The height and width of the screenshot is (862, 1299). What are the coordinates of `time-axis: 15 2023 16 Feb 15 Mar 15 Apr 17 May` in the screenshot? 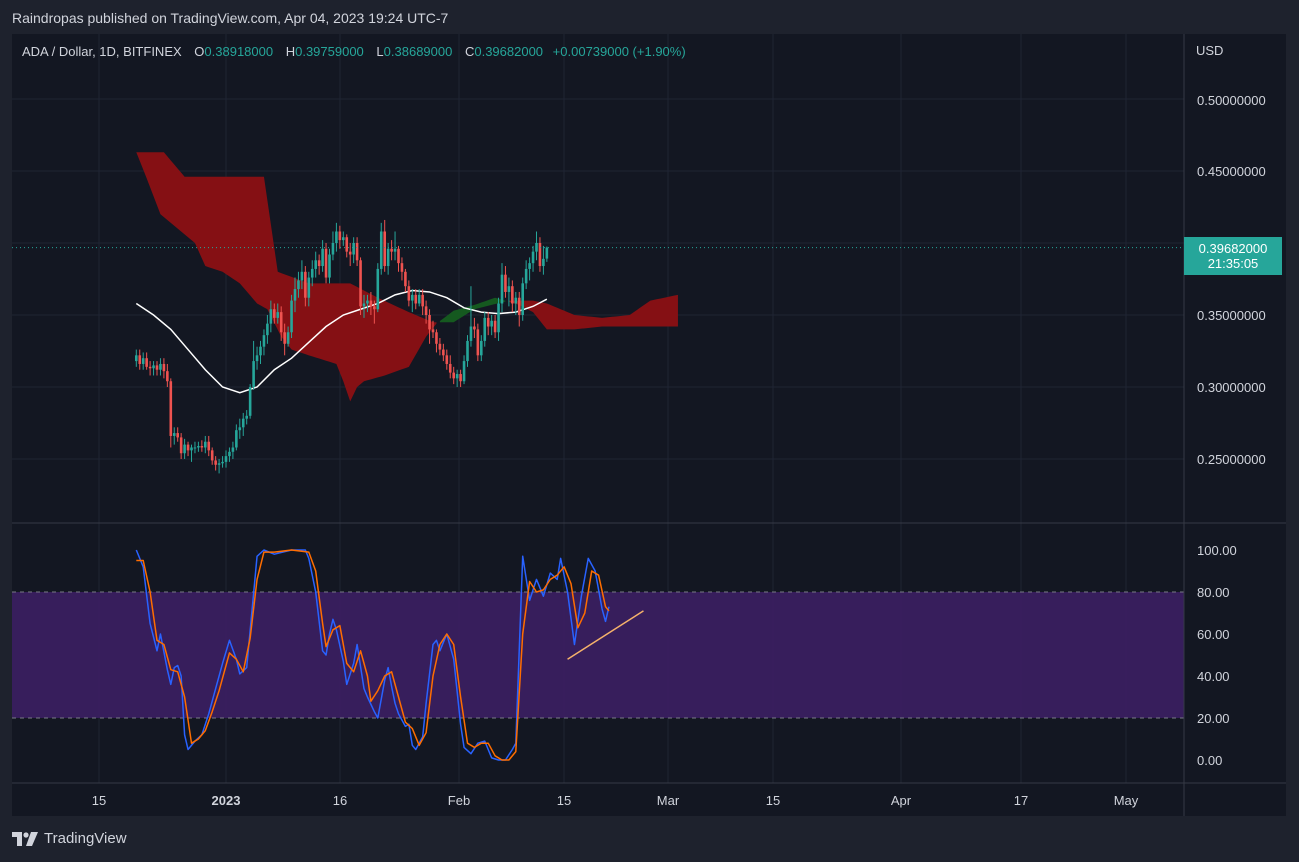 It's located at (615, 800).